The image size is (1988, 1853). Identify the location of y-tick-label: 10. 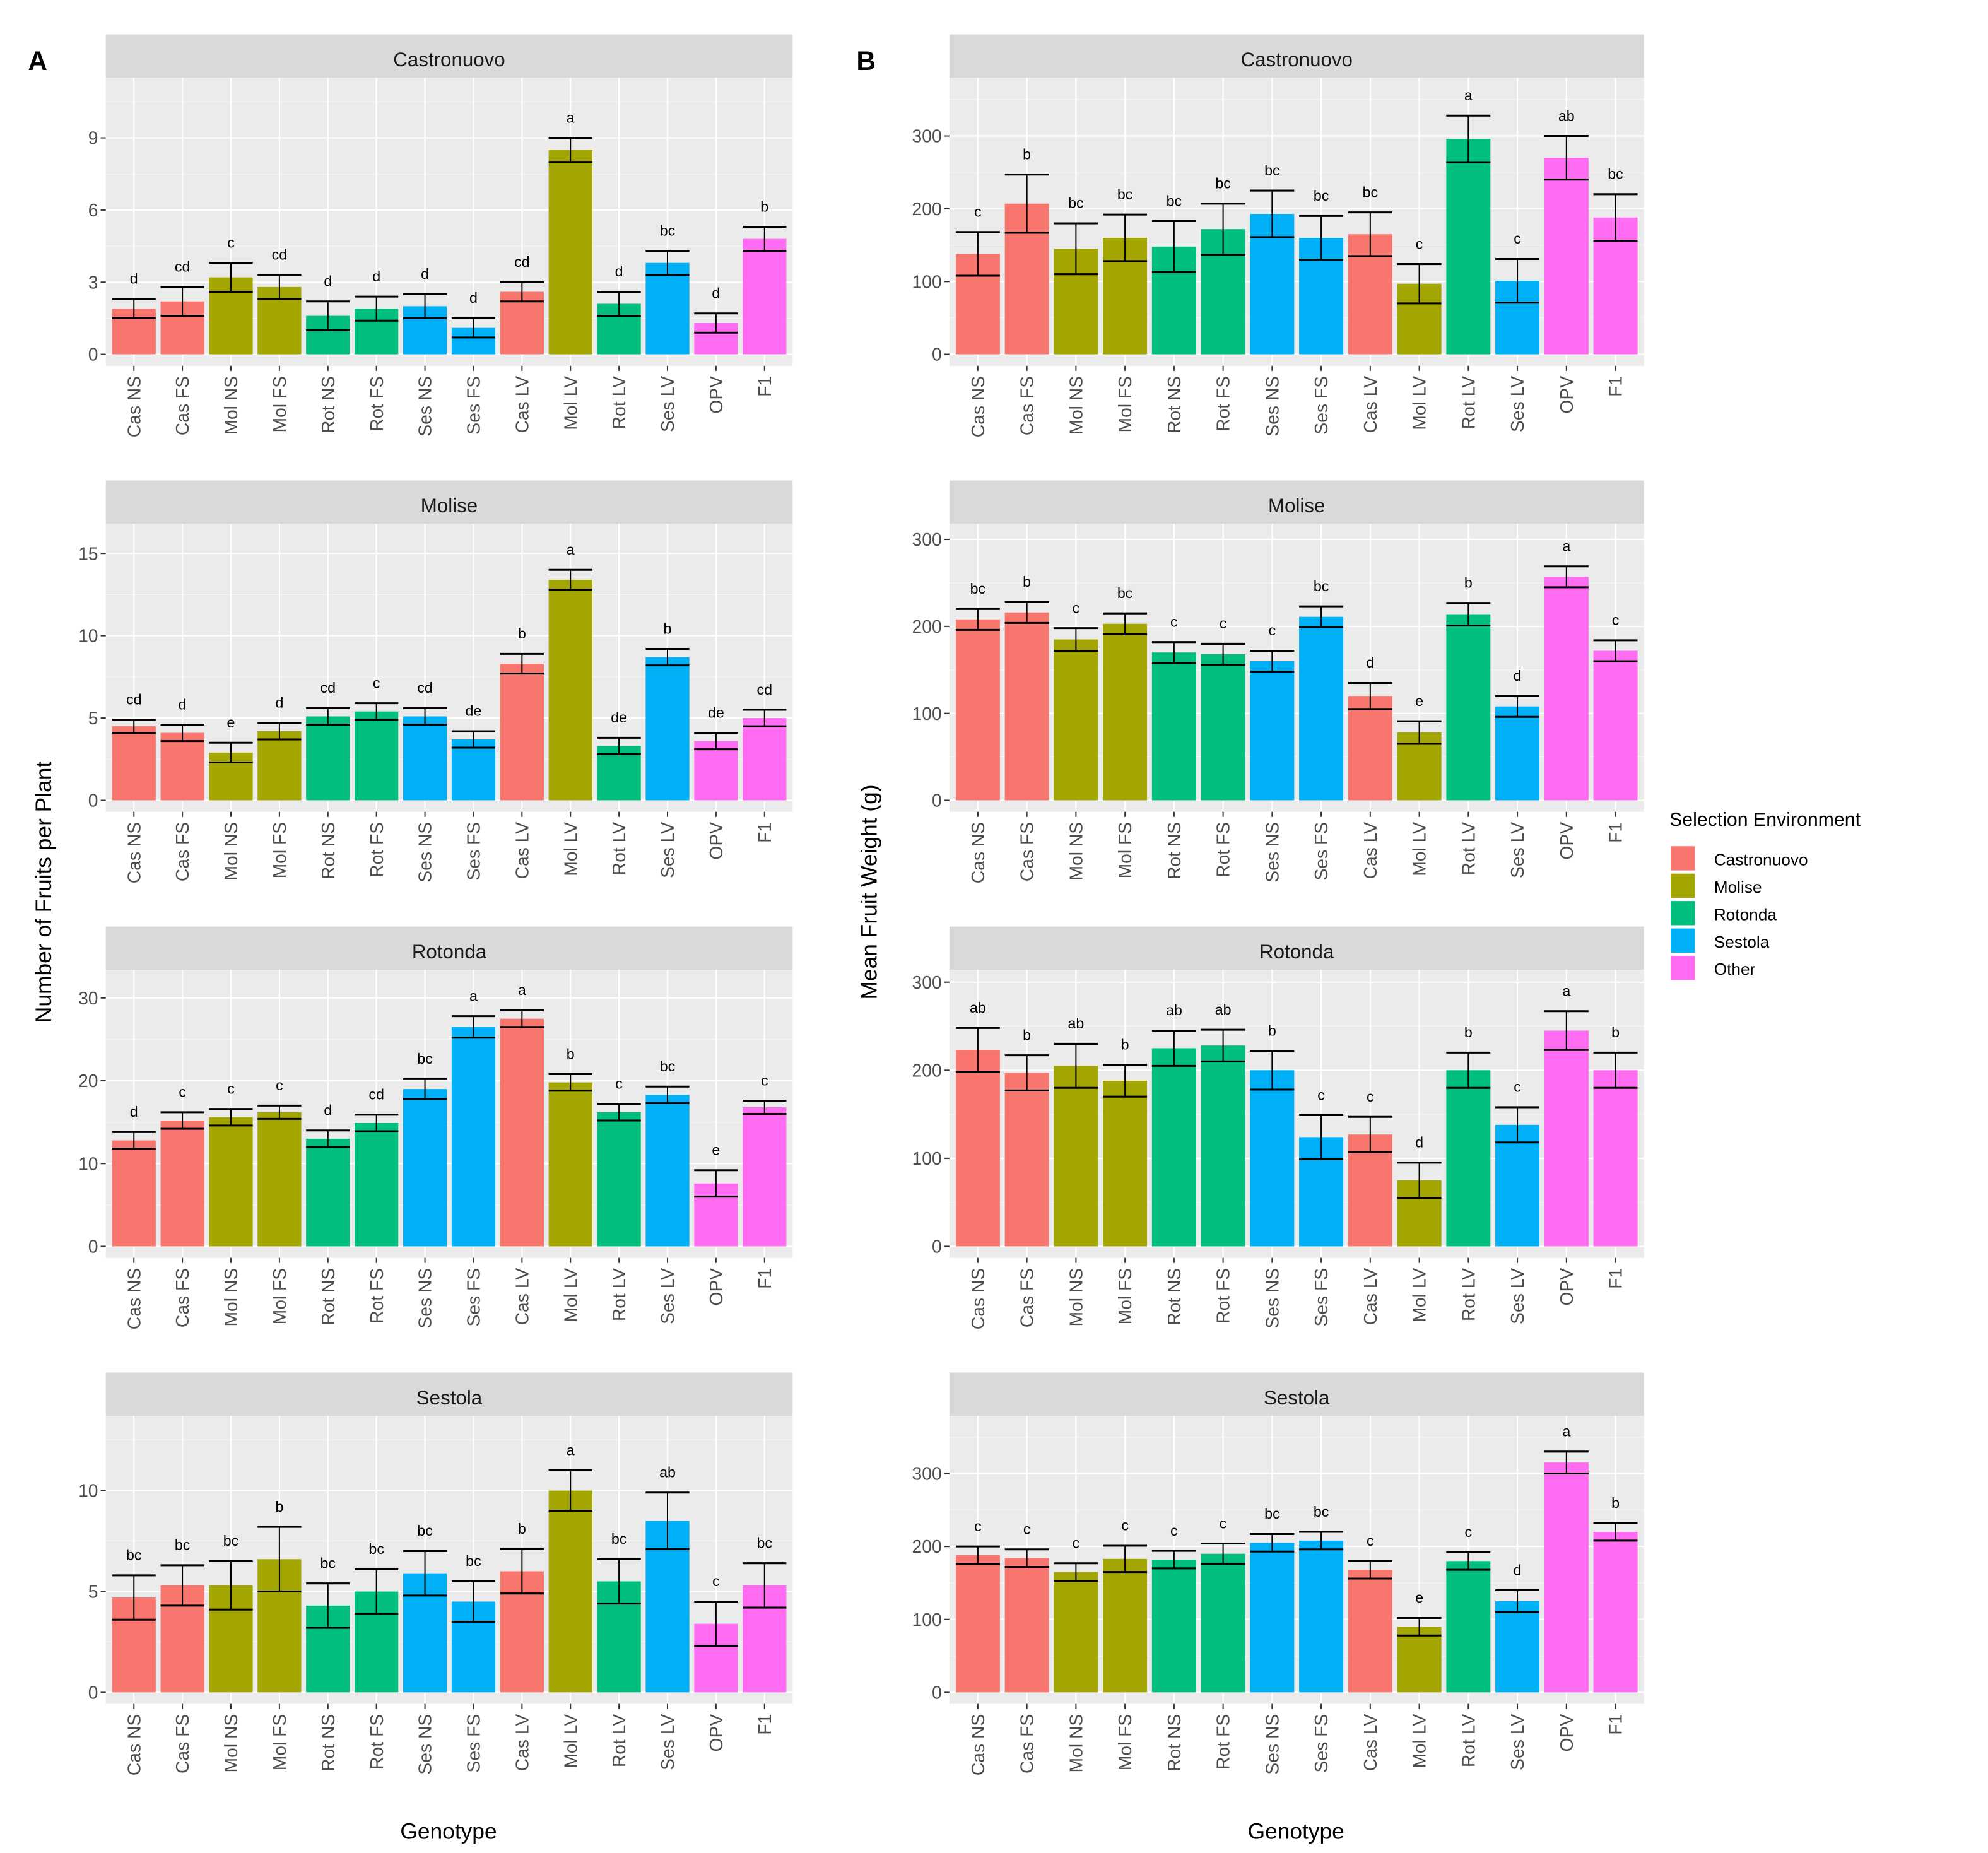
(88, 1491).